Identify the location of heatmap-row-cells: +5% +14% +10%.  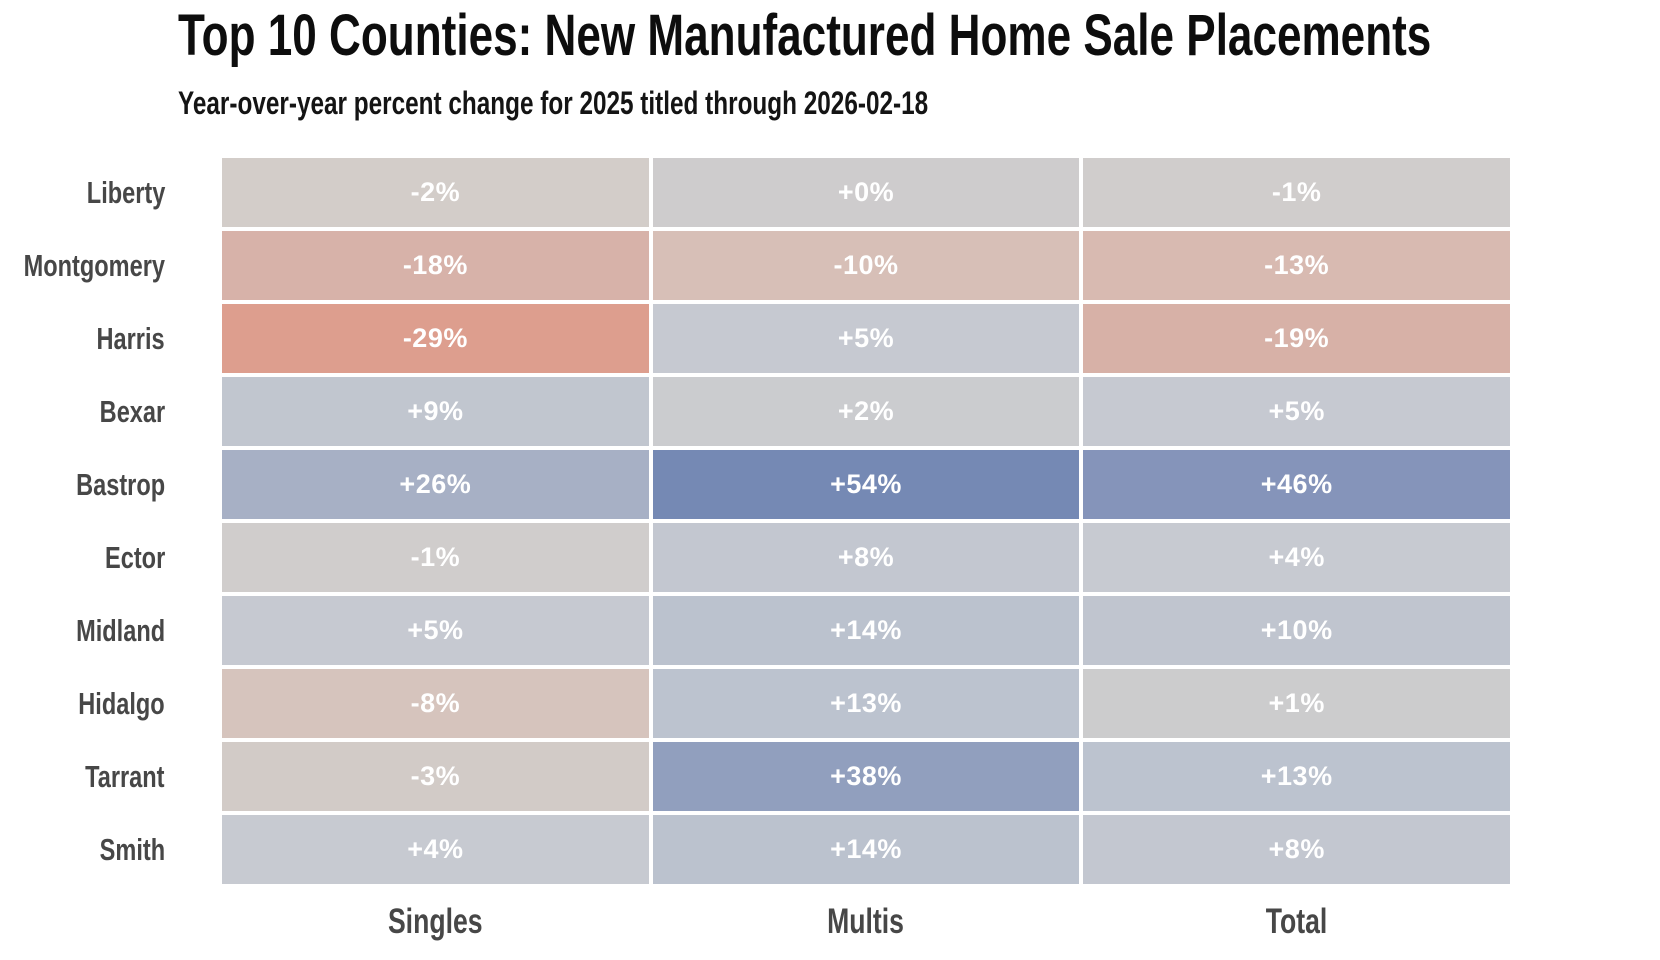
(866, 630).